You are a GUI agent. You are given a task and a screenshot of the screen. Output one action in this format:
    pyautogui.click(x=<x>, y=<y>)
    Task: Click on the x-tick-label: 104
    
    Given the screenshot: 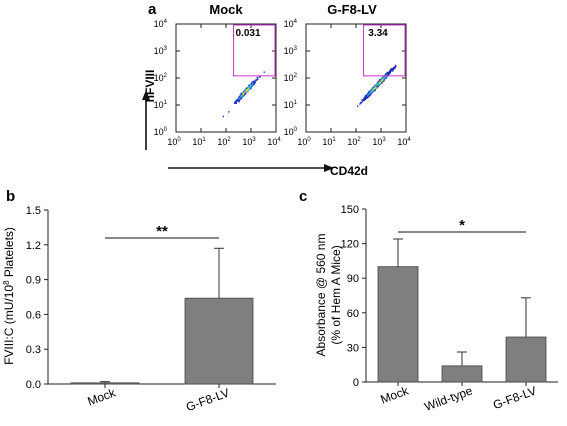 What is the action you would take?
    pyautogui.click(x=404, y=142)
    